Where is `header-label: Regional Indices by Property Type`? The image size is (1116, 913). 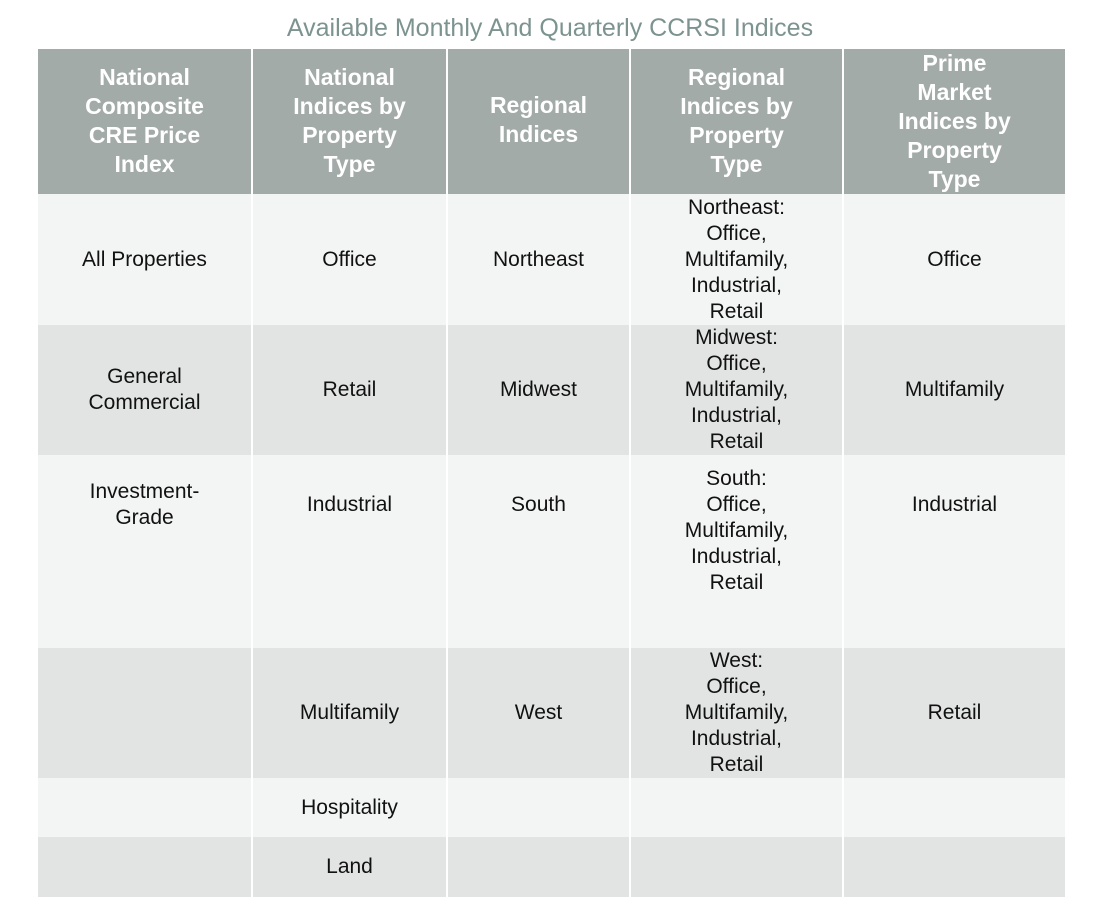
header-label: Regional Indices by Property Type is located at coordinates (736, 120).